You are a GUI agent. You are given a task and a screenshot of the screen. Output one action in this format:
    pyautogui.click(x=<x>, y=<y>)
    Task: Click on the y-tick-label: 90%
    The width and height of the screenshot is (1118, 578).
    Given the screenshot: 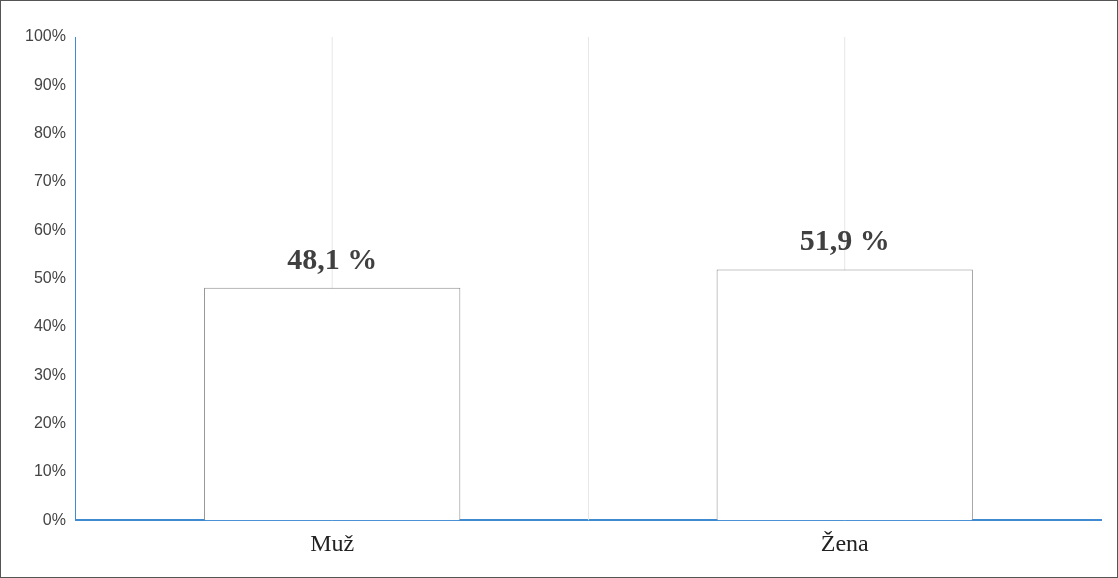 What is the action you would take?
    pyautogui.click(x=49, y=84)
    